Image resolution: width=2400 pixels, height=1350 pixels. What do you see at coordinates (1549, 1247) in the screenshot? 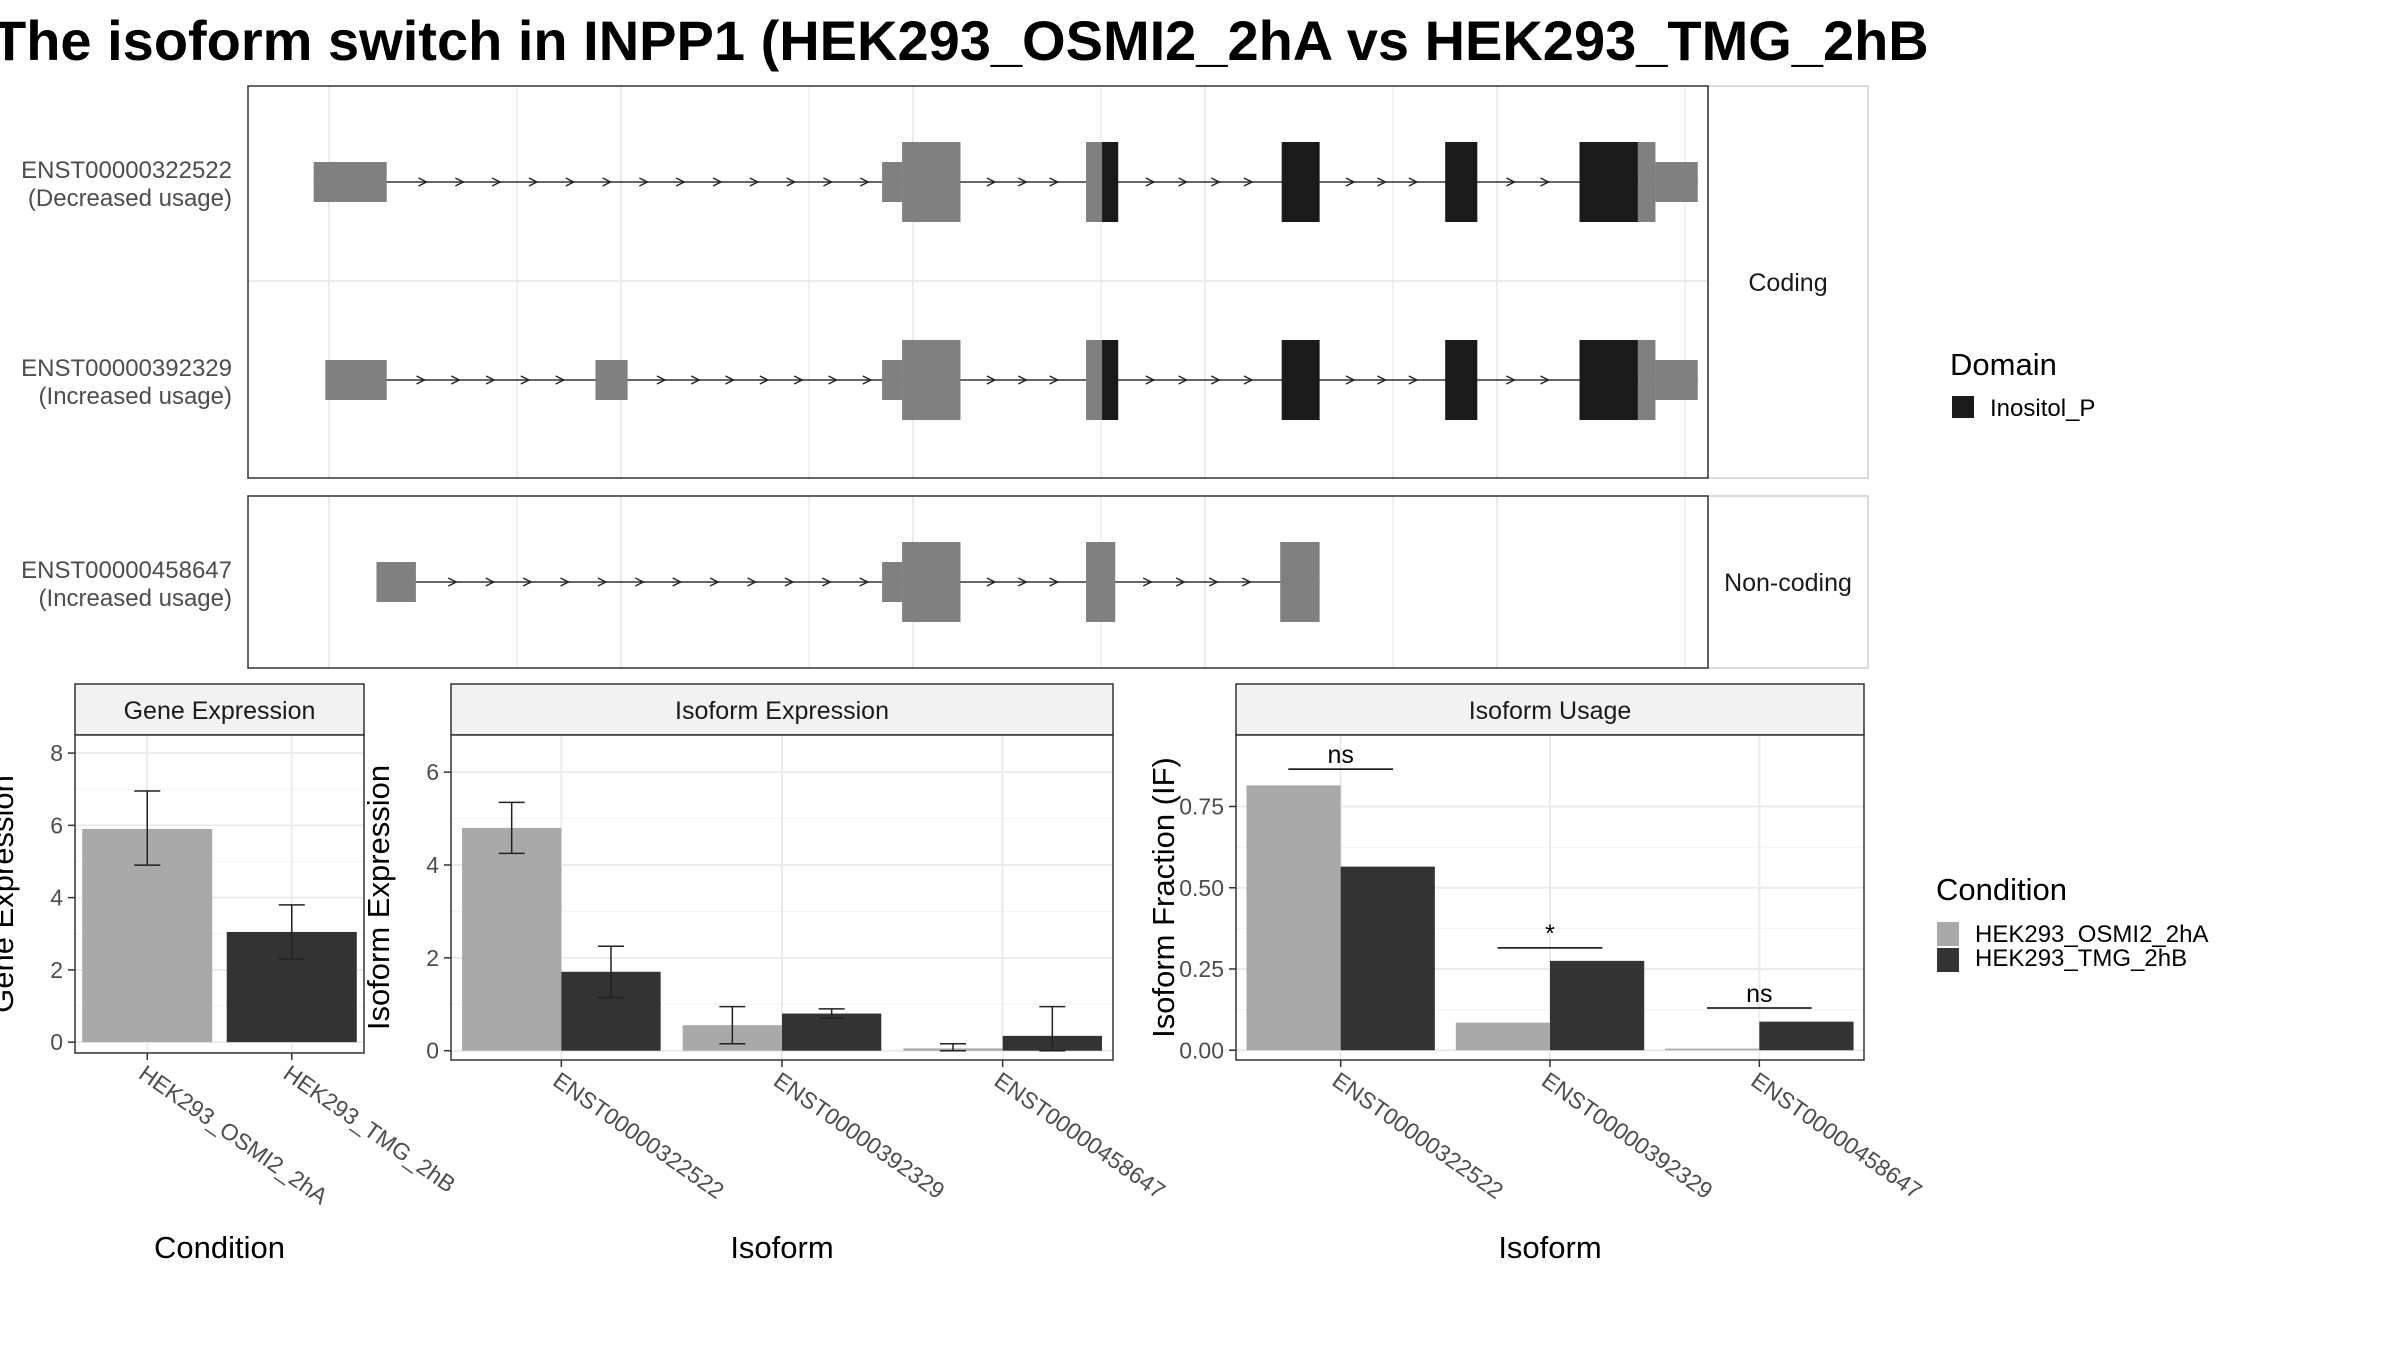
I see `x-axis-title: Isoform` at bounding box center [1549, 1247].